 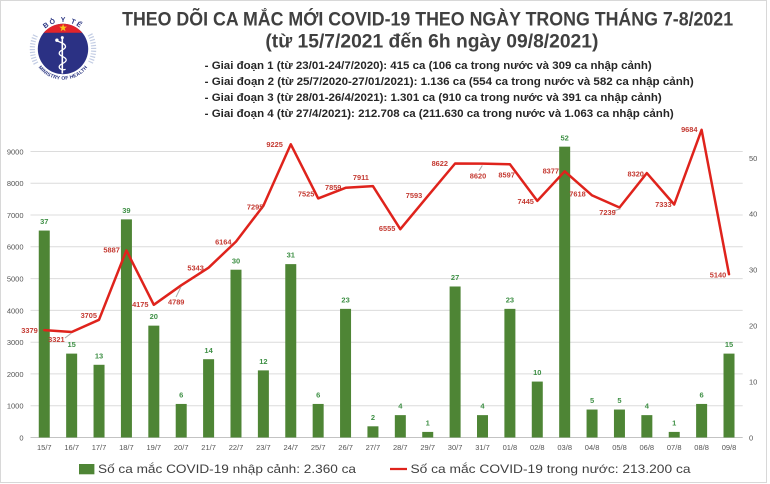 I want to click on svg-text: 24/7, so click(x=290, y=447).